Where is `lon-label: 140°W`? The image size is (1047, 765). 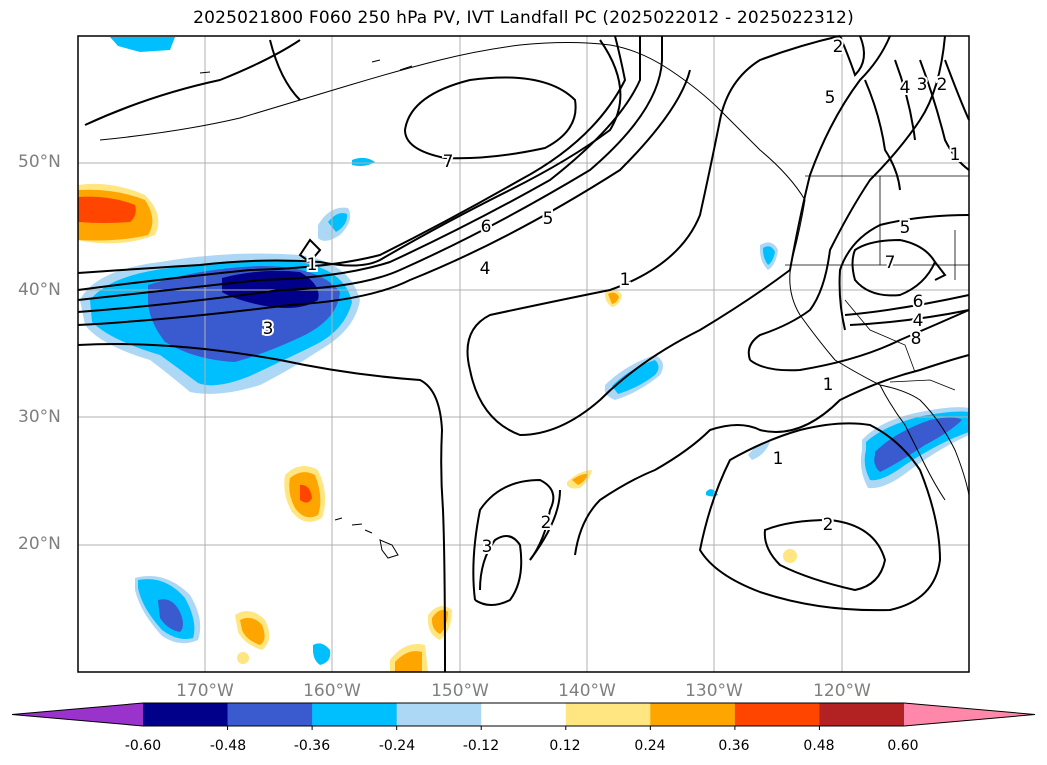 lon-label: 140°W is located at coordinates (587, 691).